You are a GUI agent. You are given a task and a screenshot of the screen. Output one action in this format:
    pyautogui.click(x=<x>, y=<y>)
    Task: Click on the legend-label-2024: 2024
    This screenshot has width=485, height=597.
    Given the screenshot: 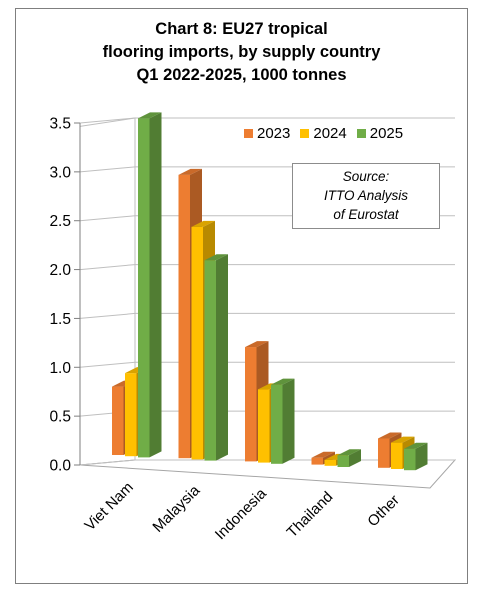 What is the action you would take?
    pyautogui.click(x=330, y=133)
    